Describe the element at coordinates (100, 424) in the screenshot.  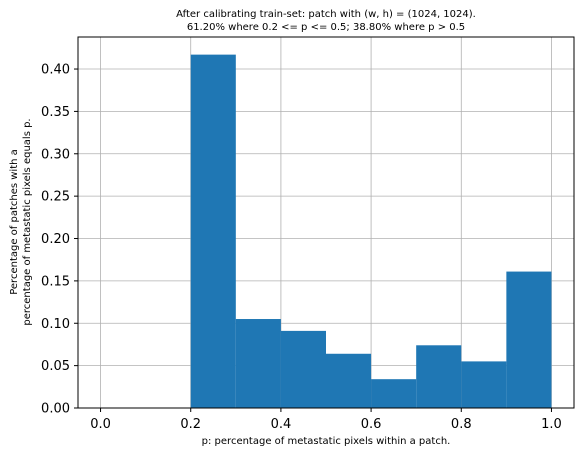
I see `x-tick-label-0: 0.0` at that location.